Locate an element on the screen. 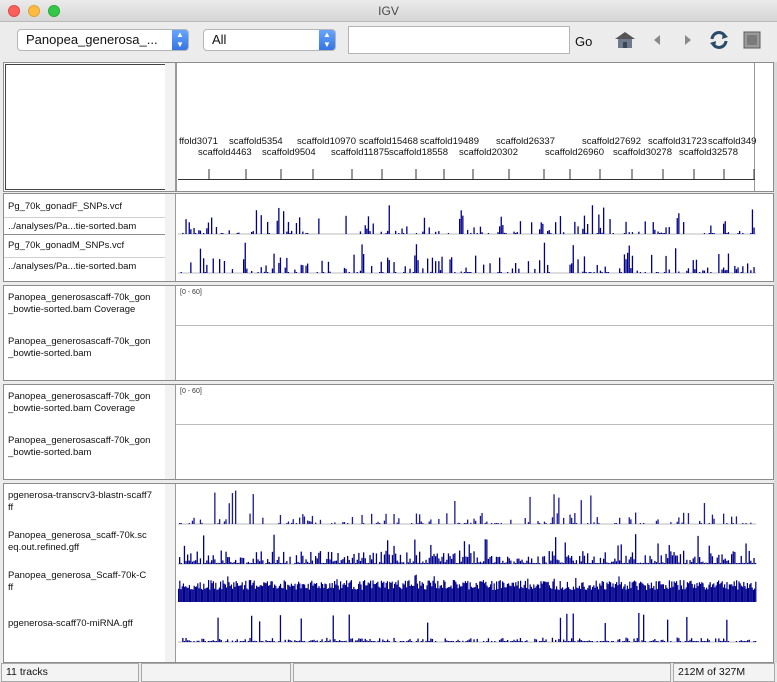 This screenshot has width=777, height=682. chromosome-label: scaffold19489 is located at coordinates (449, 141).